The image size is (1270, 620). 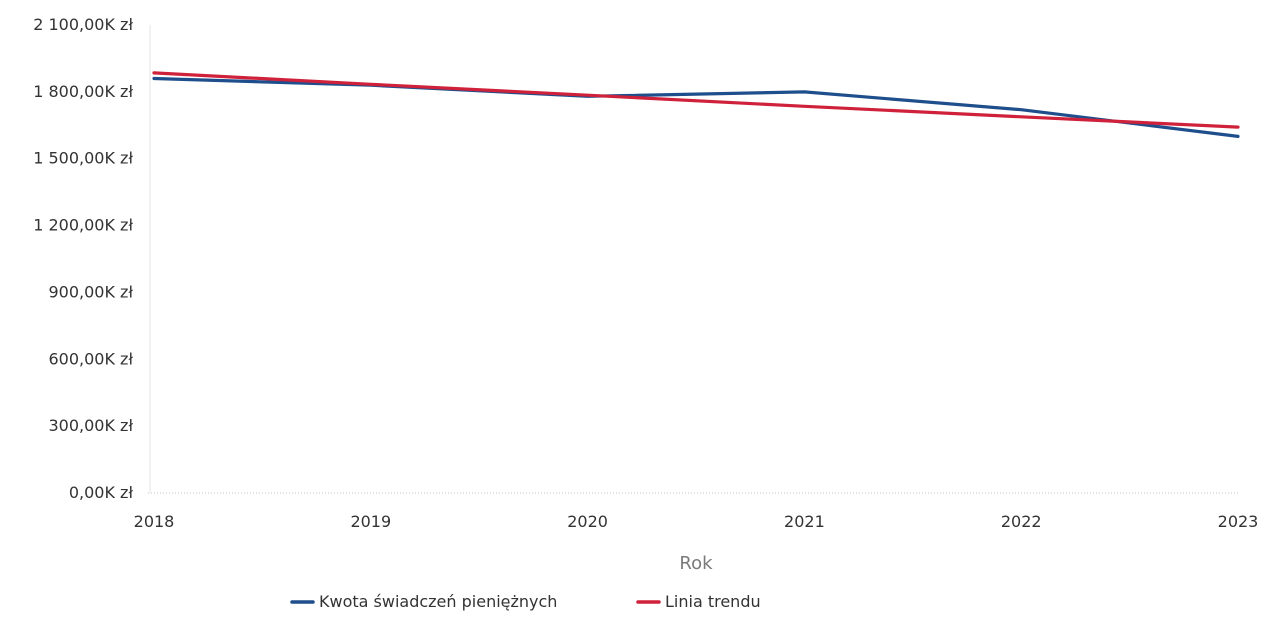 I want to click on legend: Kwota świadczeń pieniężnych Linia trendu, so click(x=525, y=601).